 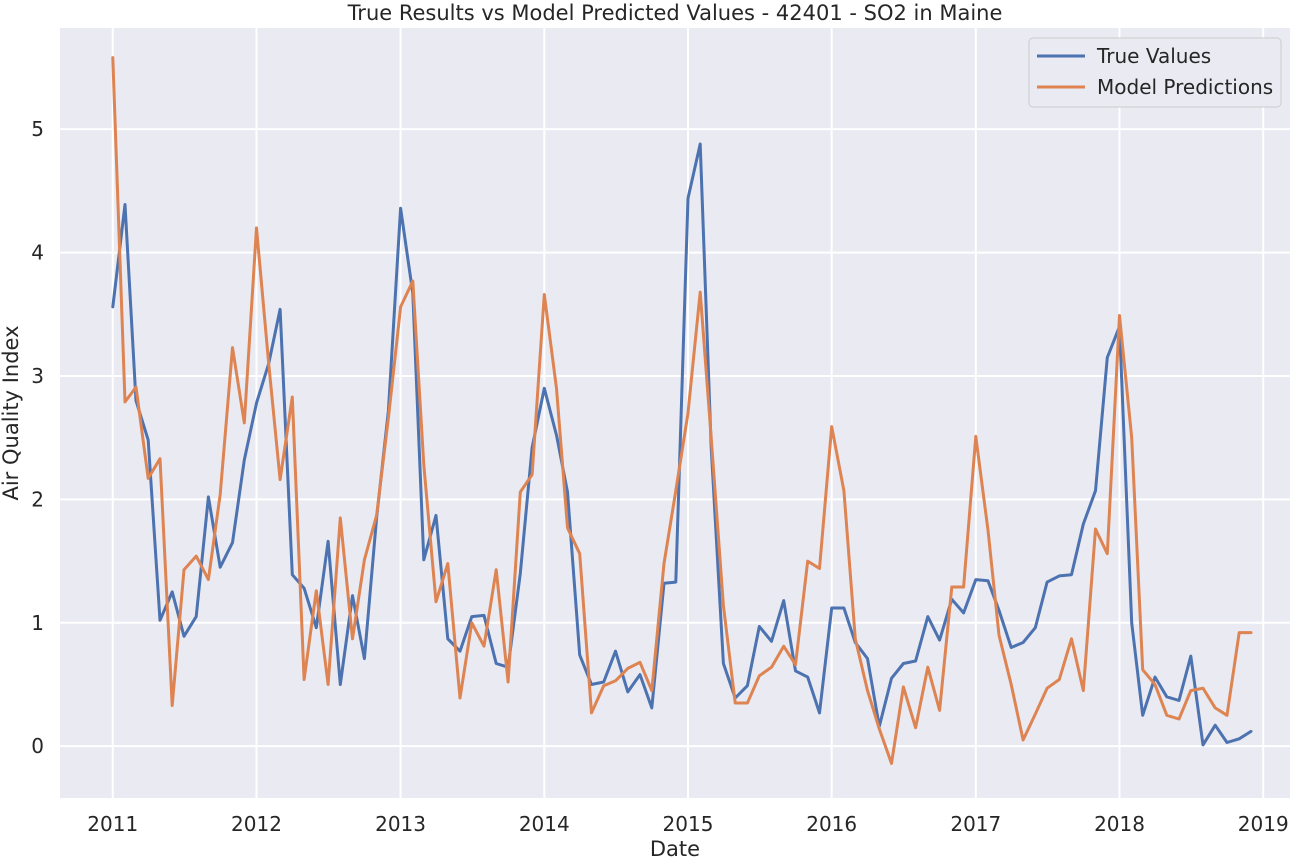 I want to click on y-tick-label: 1, so click(x=37, y=623).